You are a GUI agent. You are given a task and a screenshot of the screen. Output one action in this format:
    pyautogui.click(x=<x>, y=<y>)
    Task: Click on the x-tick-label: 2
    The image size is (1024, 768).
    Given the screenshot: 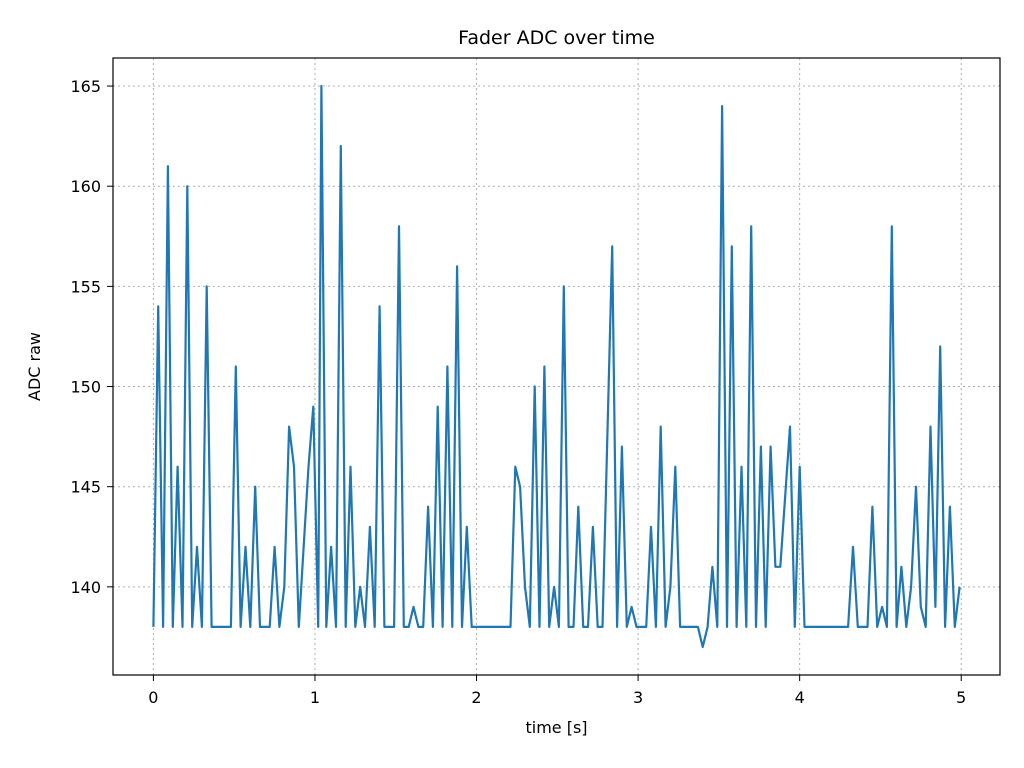 What is the action you would take?
    pyautogui.click(x=476, y=697)
    